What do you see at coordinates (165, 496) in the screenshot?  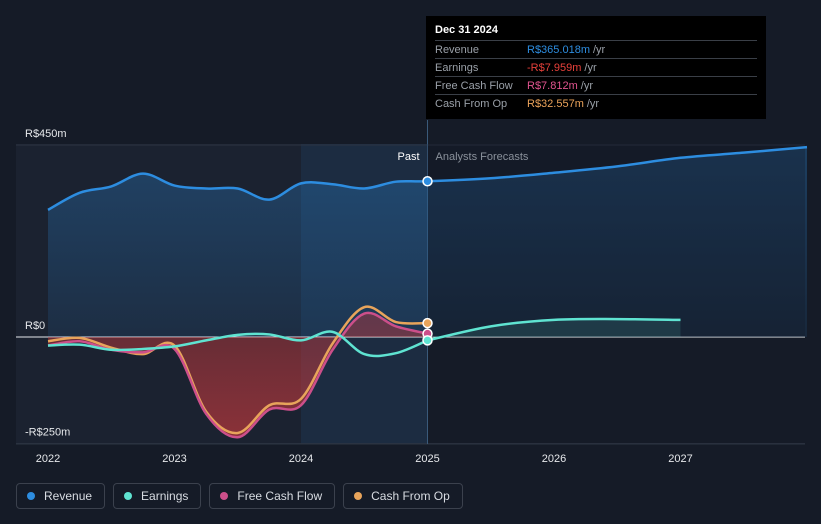 I see `legend-label: Earnings` at bounding box center [165, 496].